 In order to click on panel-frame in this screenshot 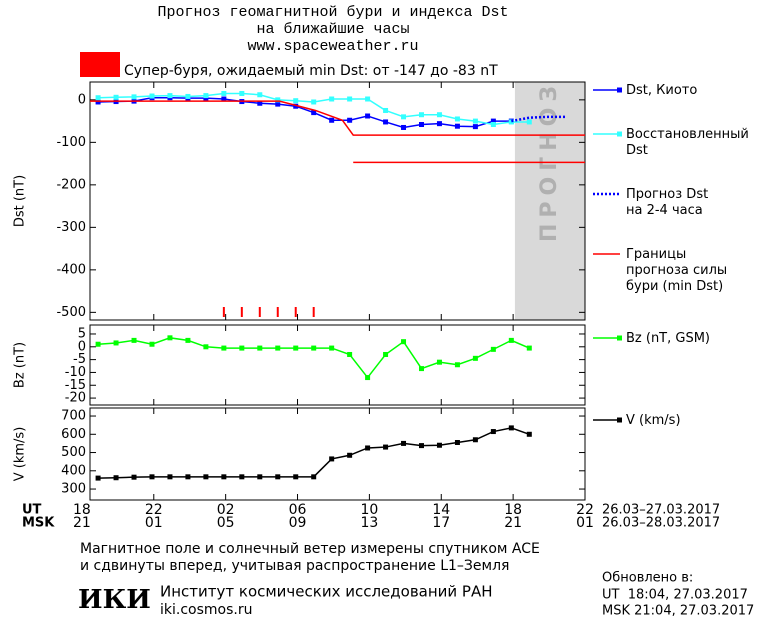, I will do `click(337, 365)`.